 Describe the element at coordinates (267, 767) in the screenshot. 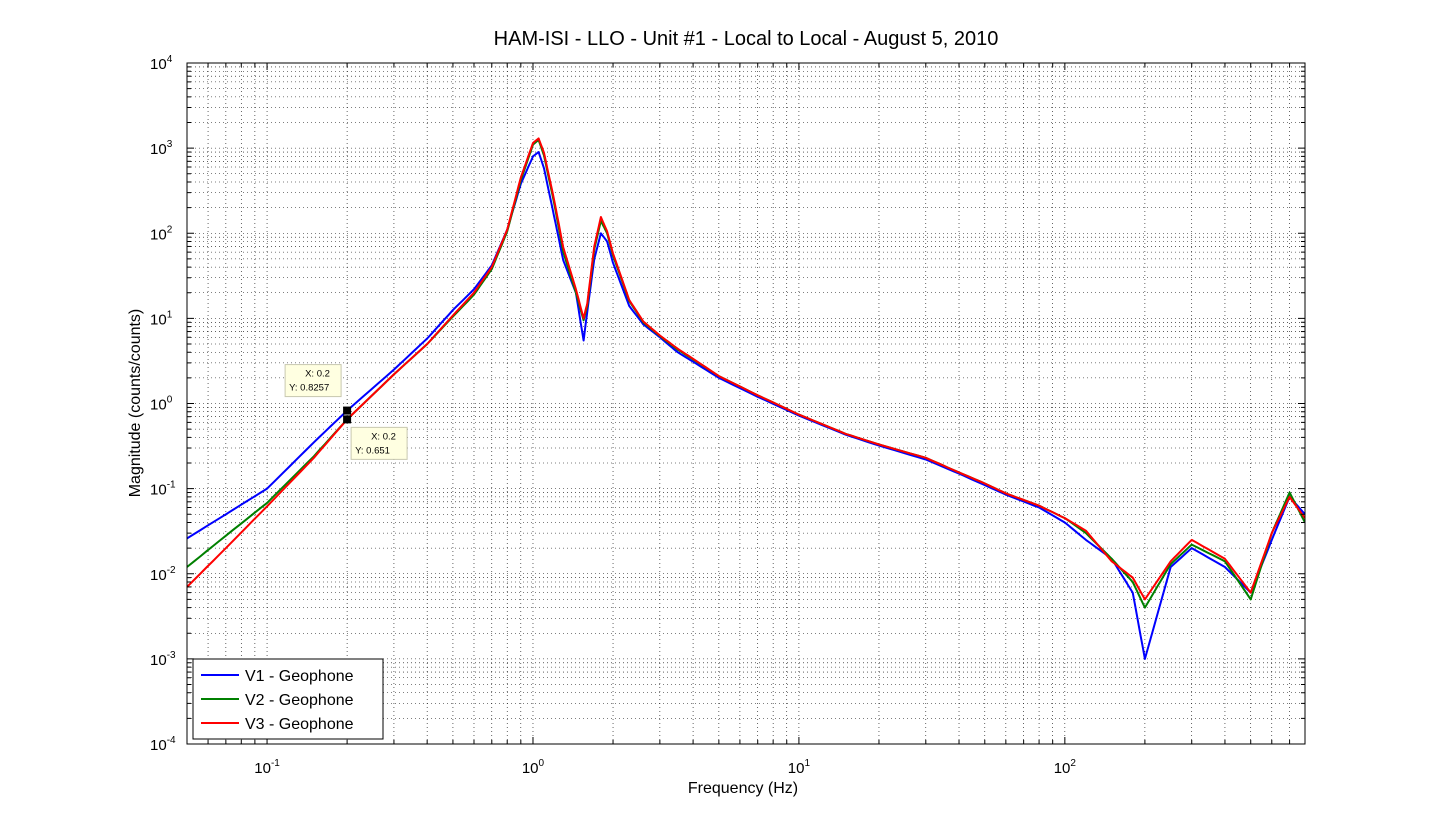

I see `x-tick-label: 10⁻¹` at that location.